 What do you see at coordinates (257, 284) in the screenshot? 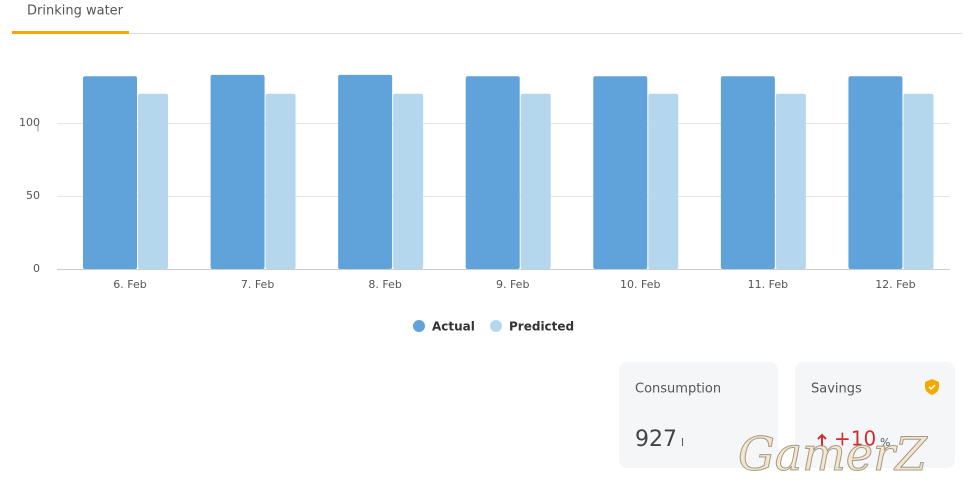
I see `x-tick-label: 7. Feb` at bounding box center [257, 284].